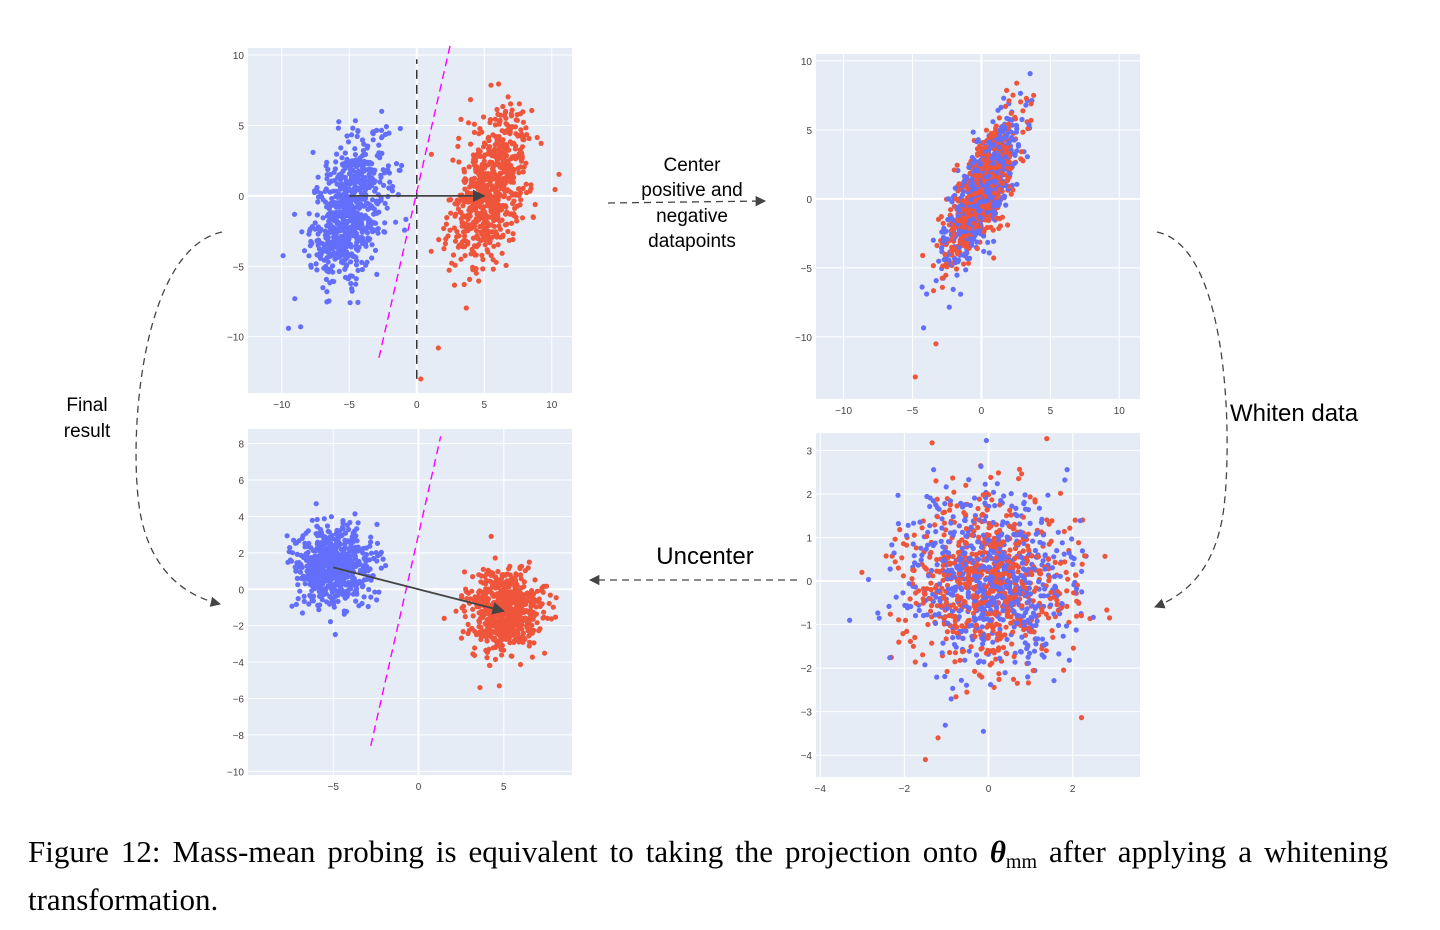  What do you see at coordinates (239, 736) in the screenshot?
I see `y-tick-label: −8` at bounding box center [239, 736].